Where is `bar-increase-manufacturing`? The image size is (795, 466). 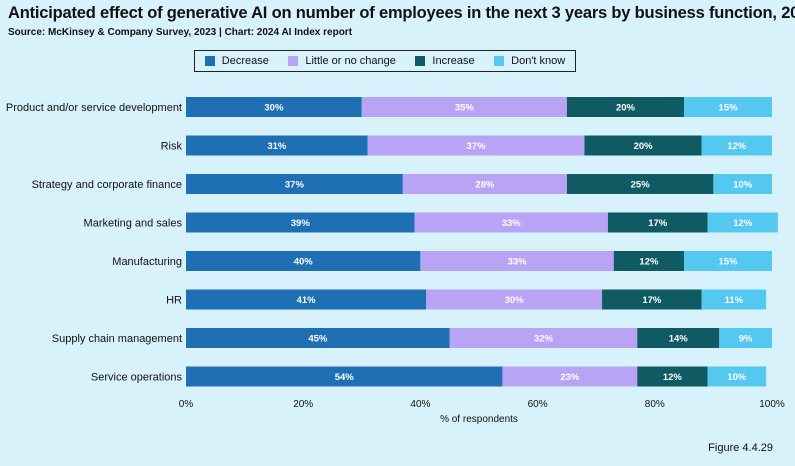 bar-increase-manufacturing is located at coordinates (649, 261).